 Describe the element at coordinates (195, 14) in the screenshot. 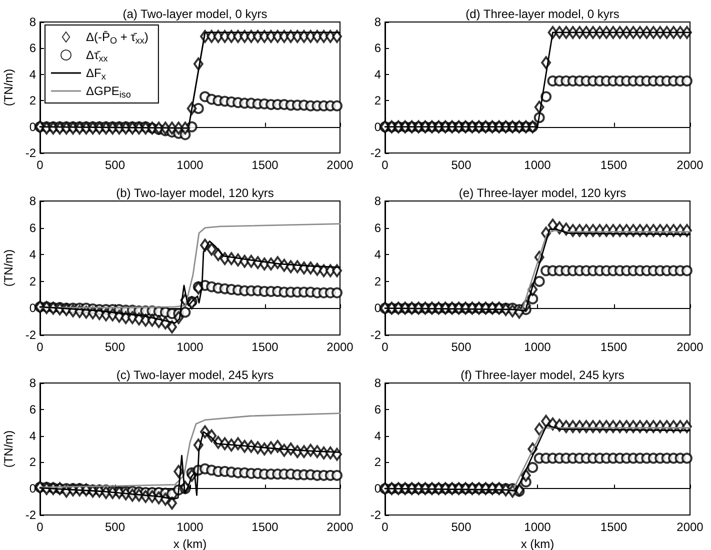

I see `chart-title: (a) Two-layer model, 0 kyrs` at that location.